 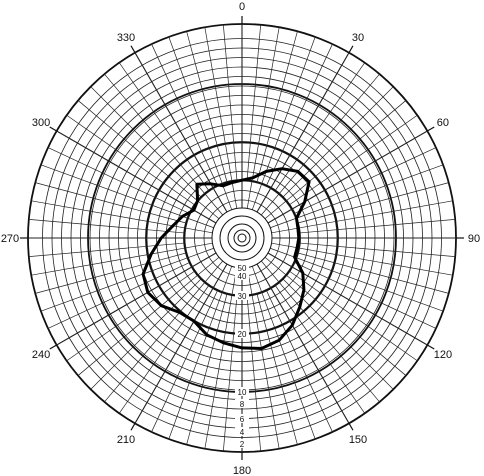 I want to click on radial-tick-label: 8, so click(x=242, y=404).